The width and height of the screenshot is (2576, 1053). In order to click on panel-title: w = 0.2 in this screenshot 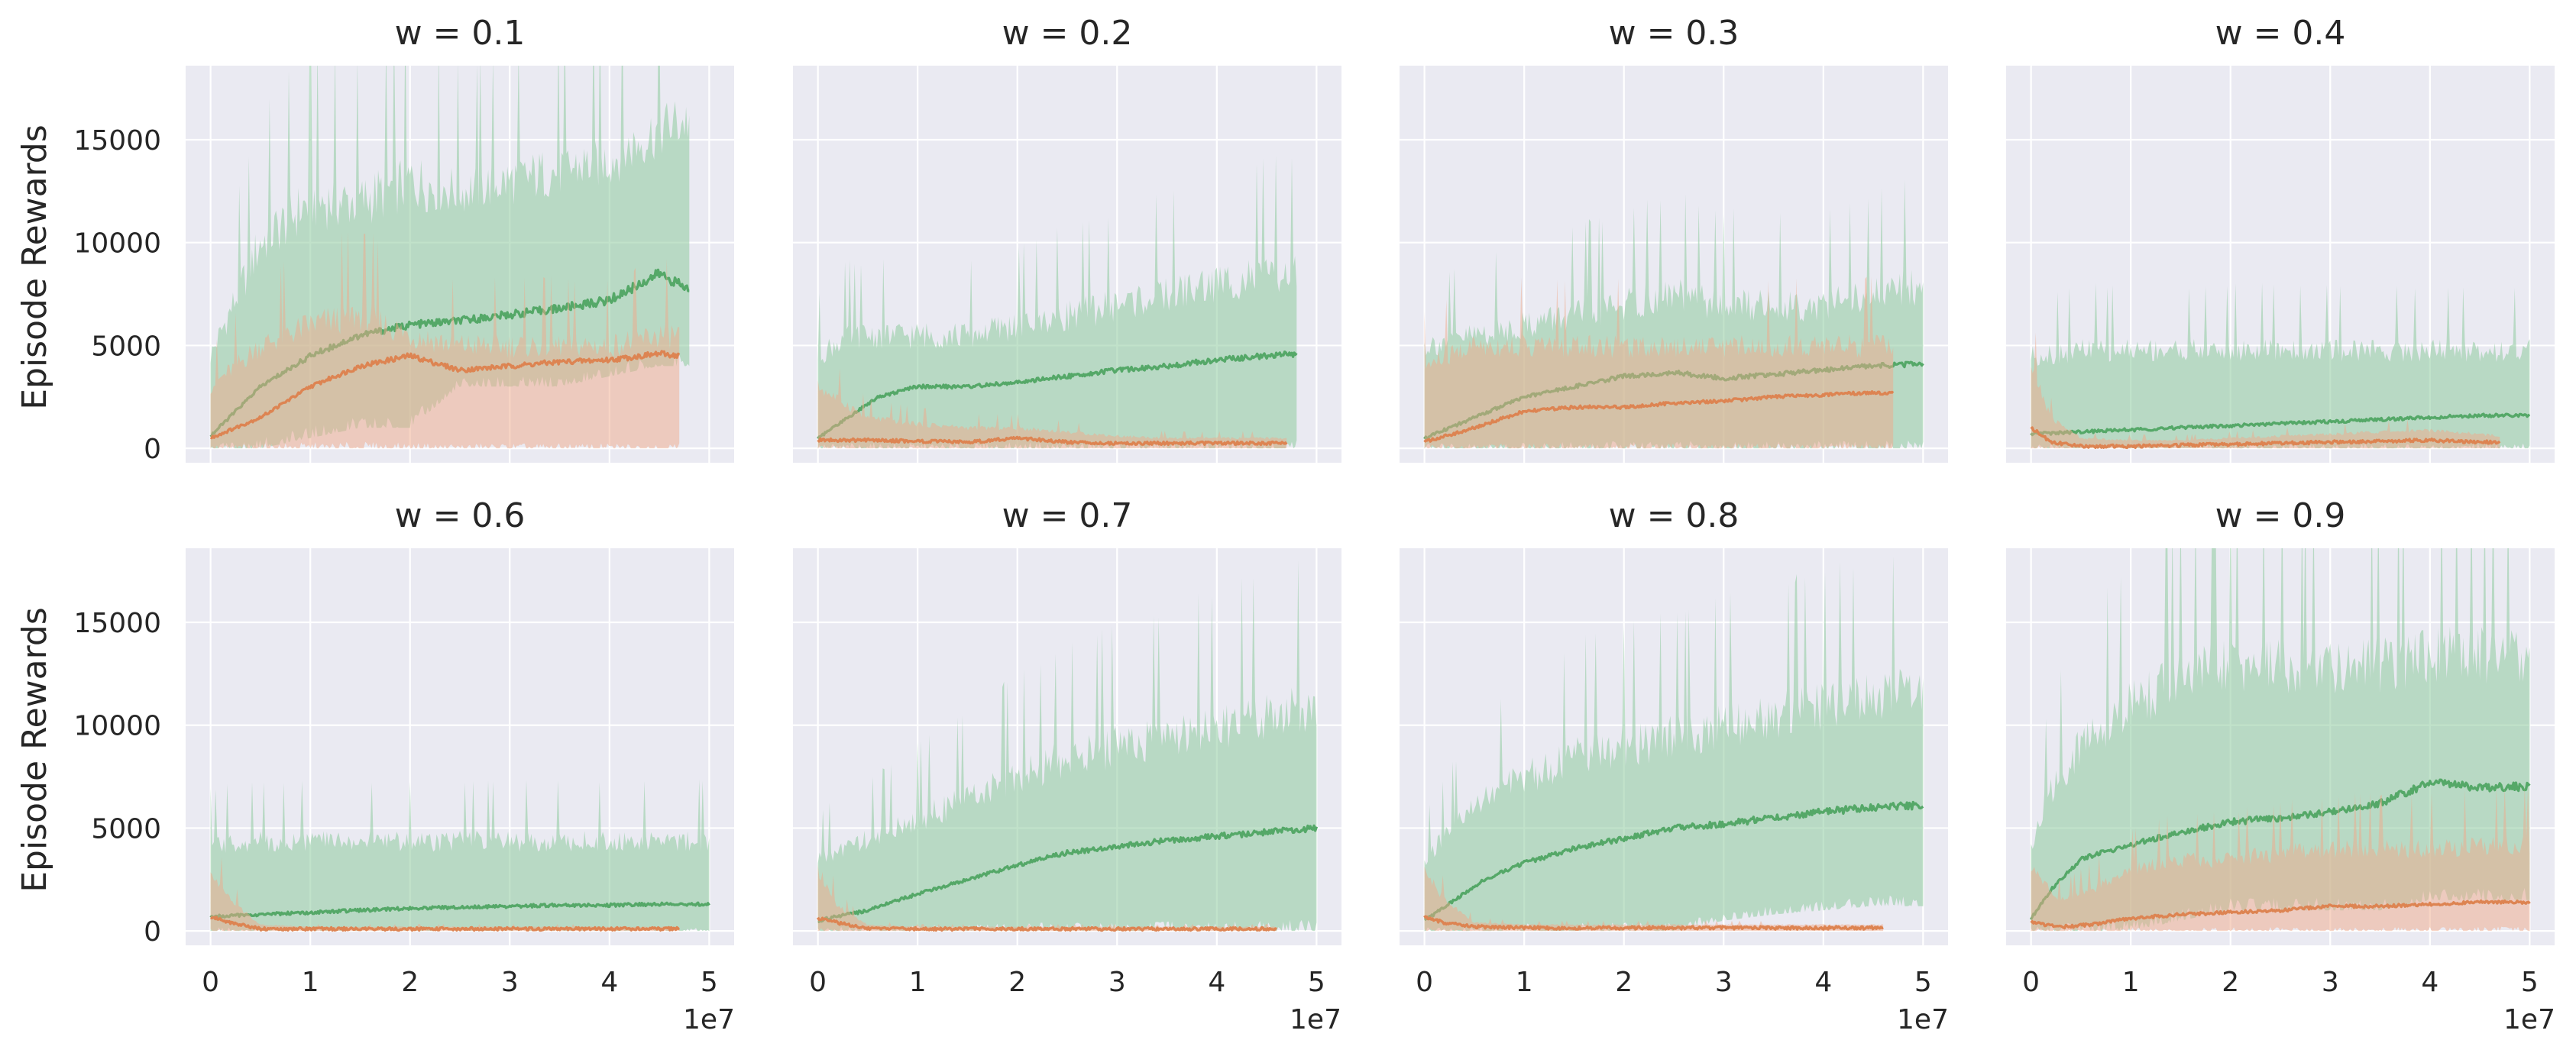, I will do `click(1067, 33)`.